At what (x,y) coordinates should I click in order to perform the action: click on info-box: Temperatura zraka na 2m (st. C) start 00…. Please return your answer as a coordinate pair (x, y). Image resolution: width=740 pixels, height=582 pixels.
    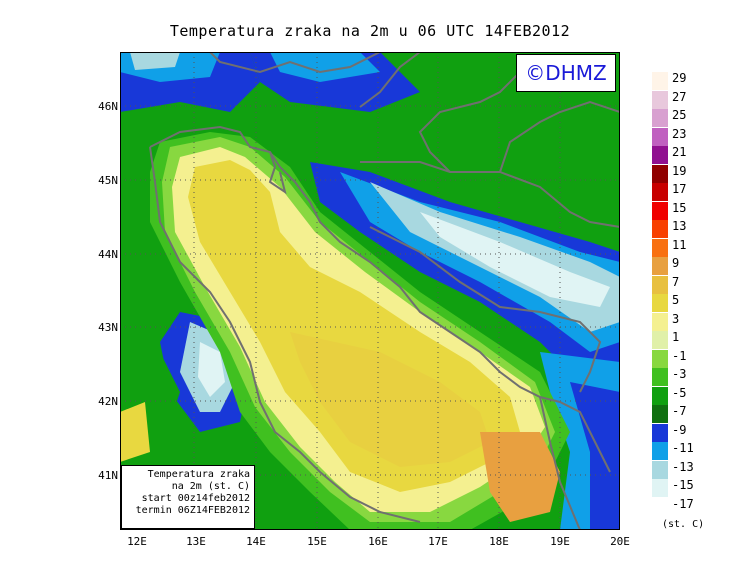
    Looking at the image, I should click on (188, 497).